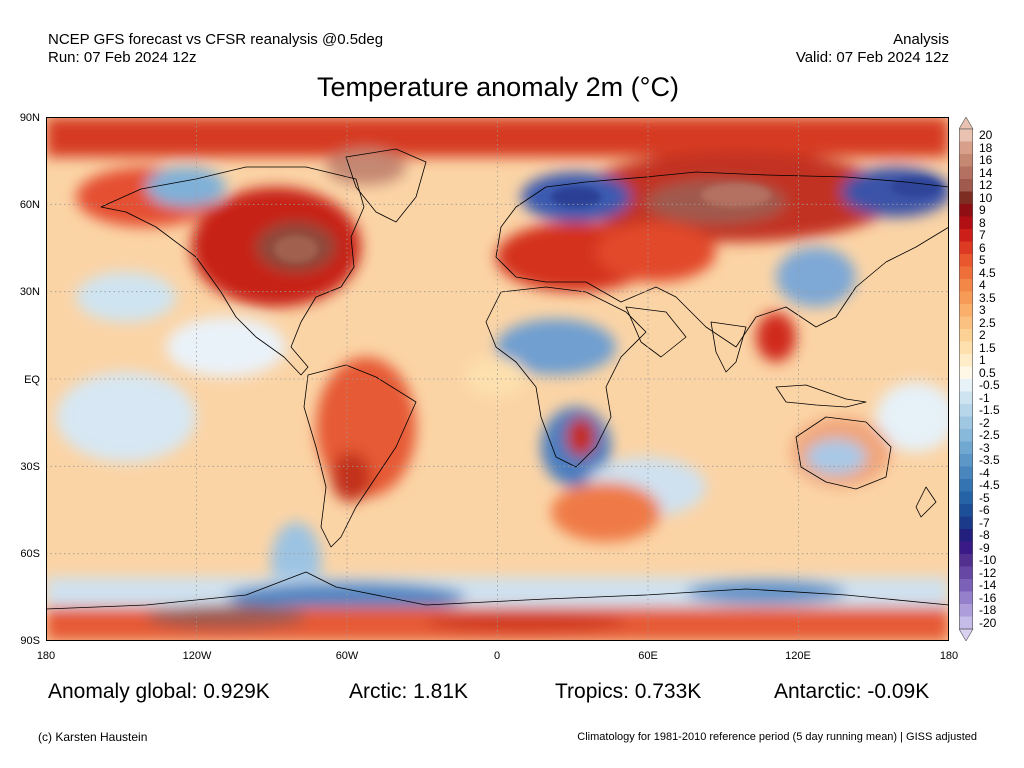 The image size is (1024, 768). What do you see at coordinates (347, 656) in the screenshot?
I see `lon-label-60w: 60W` at bounding box center [347, 656].